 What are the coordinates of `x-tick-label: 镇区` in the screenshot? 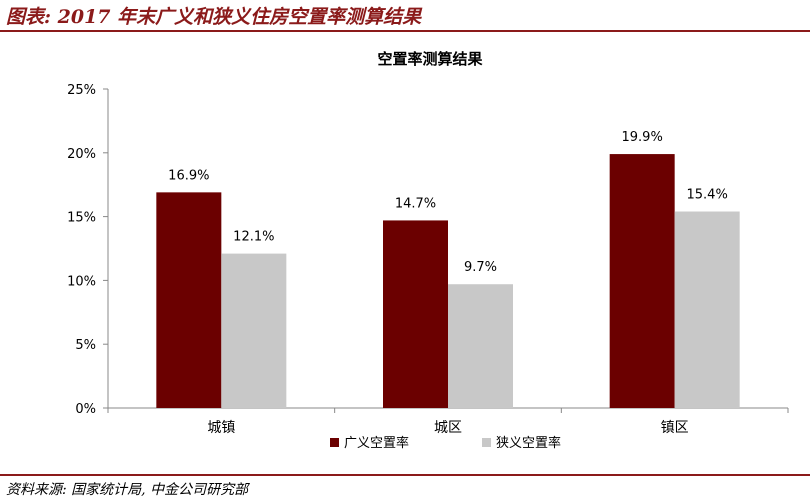 It's located at (675, 428).